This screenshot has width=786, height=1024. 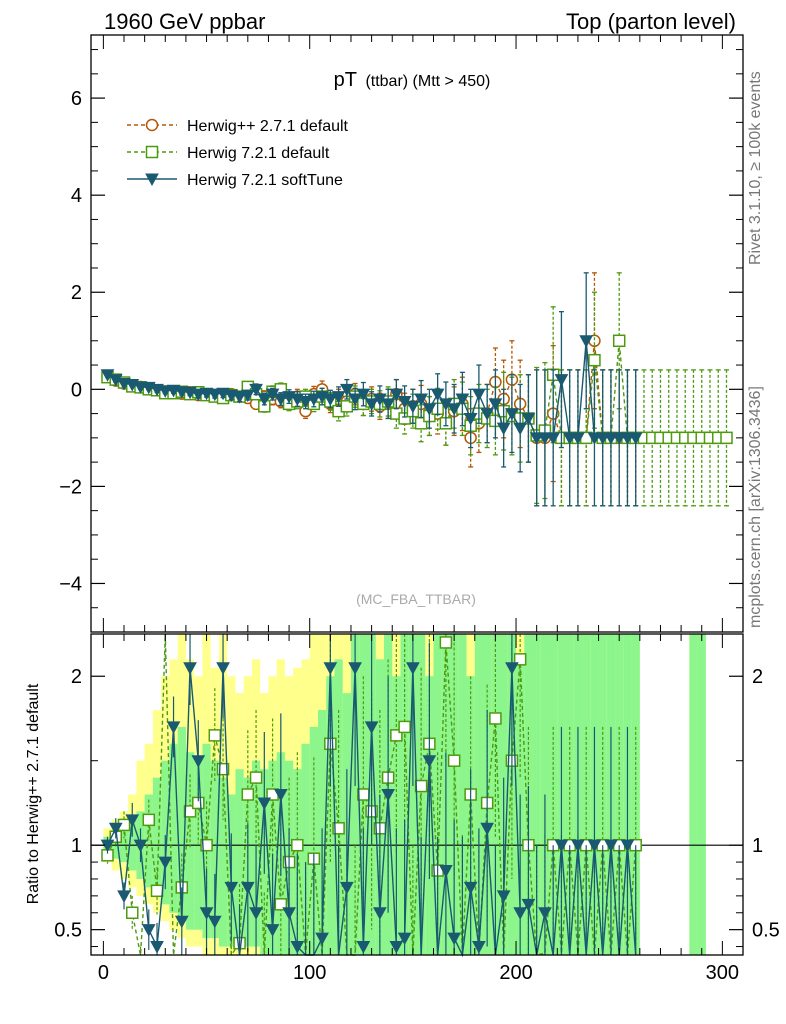 I want to click on ratio-xtick-label: 300, so click(x=722, y=973).